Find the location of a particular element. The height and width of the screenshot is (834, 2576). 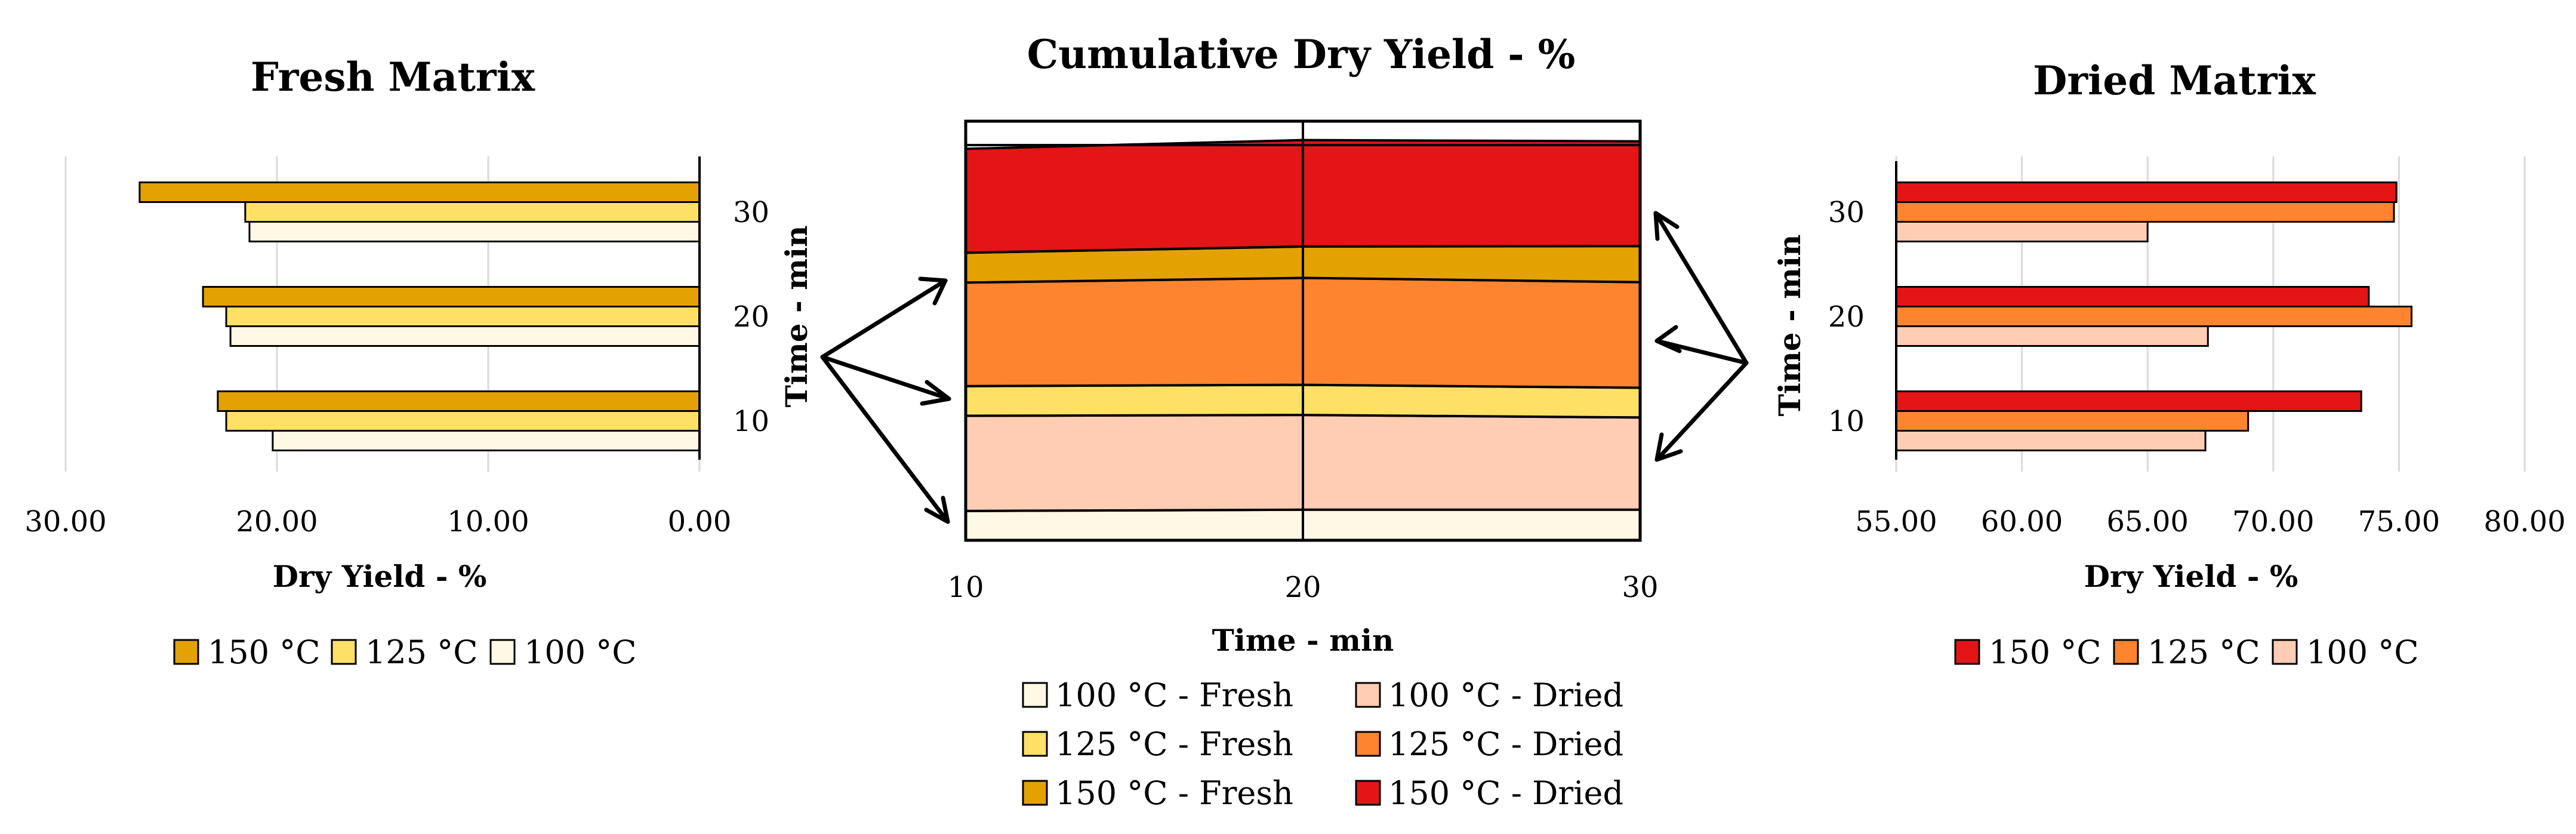

dried-bars is located at coordinates (2153, 316).